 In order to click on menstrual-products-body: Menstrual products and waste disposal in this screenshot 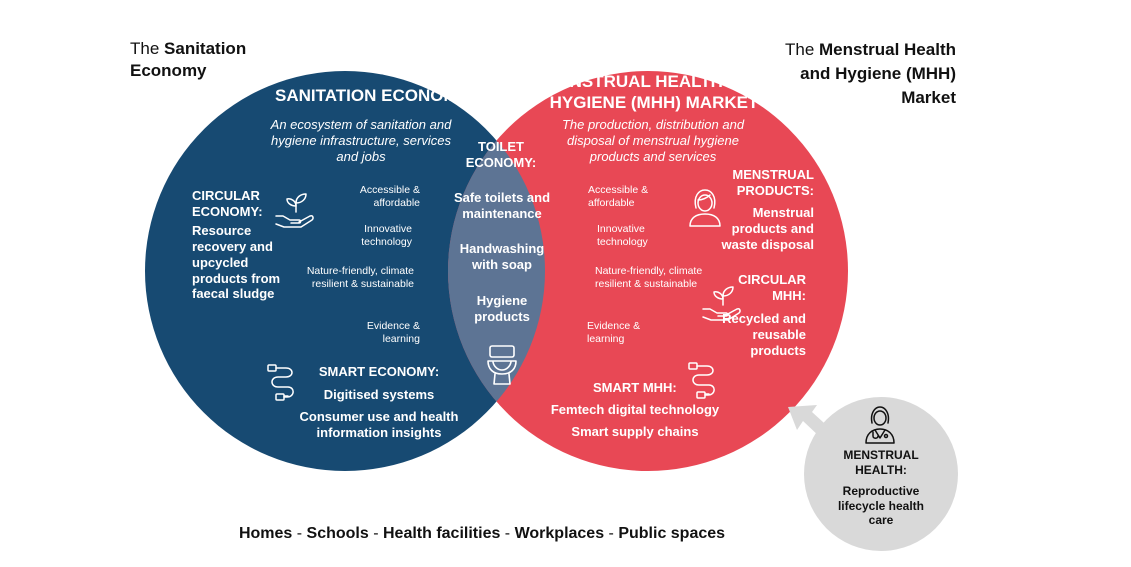, I will do `click(767, 228)`.